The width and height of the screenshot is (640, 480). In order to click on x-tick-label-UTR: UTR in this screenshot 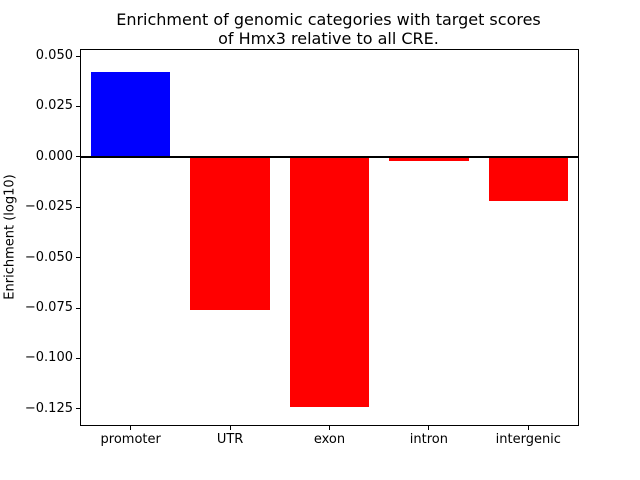, I will do `click(230, 439)`.